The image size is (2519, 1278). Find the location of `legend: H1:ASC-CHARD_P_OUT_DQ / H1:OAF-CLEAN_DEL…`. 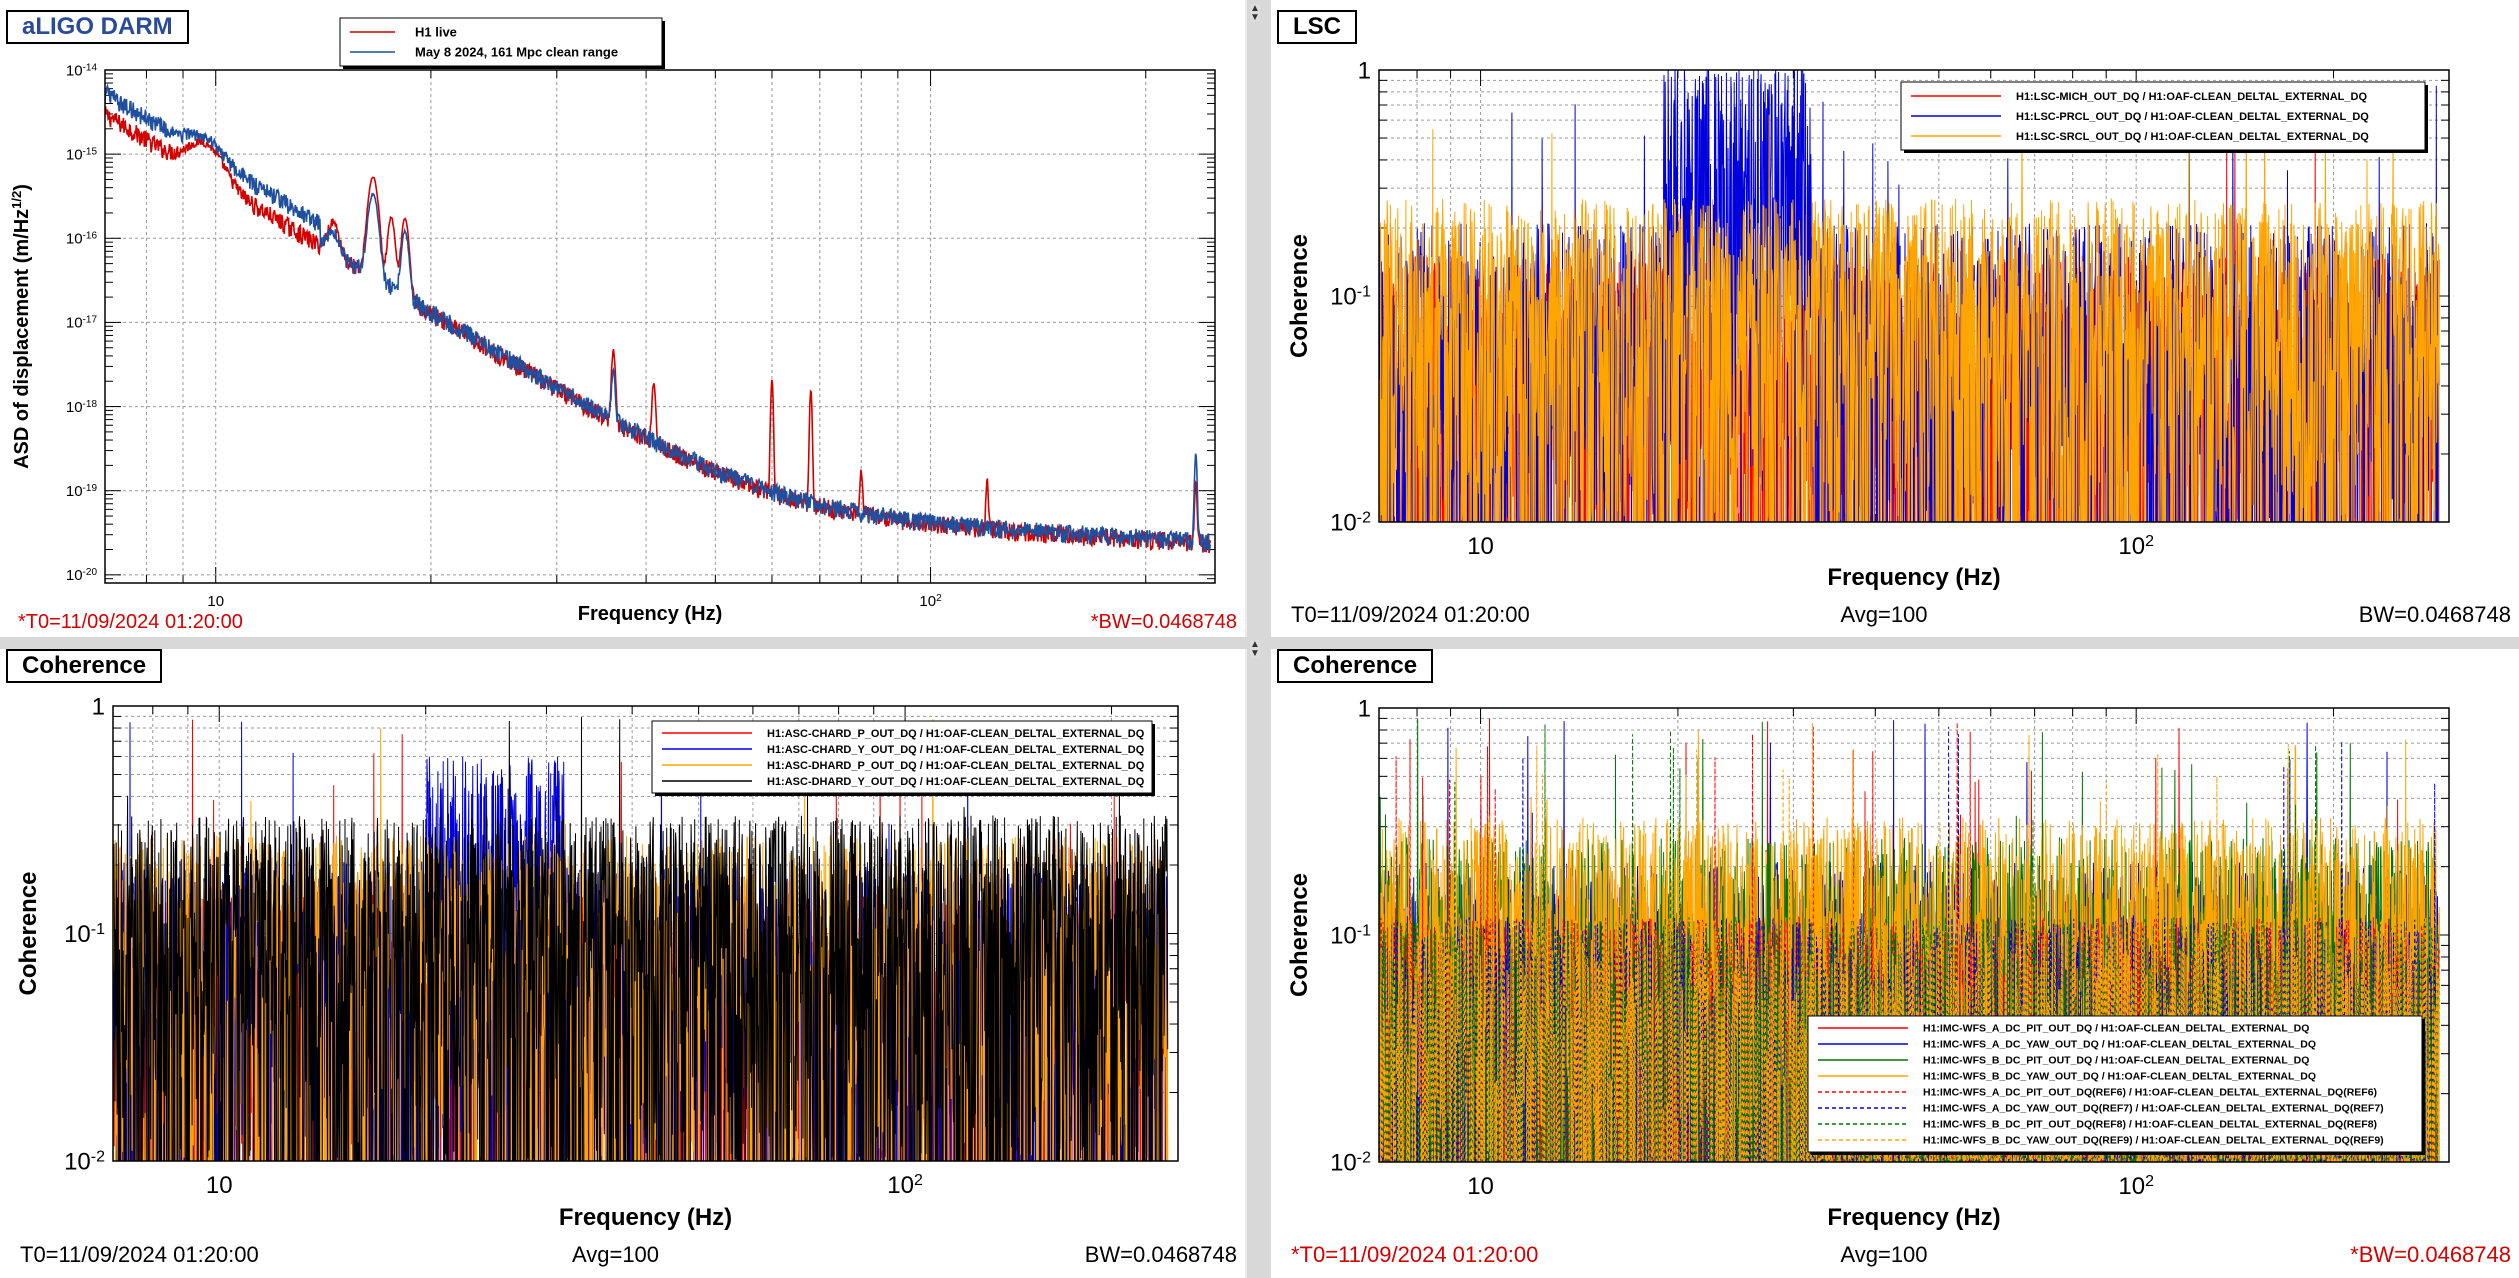

legend: H1:ASC-CHARD_P_OUT_DQ / H1:OAF-CLEAN_DEL… is located at coordinates (903, 758).